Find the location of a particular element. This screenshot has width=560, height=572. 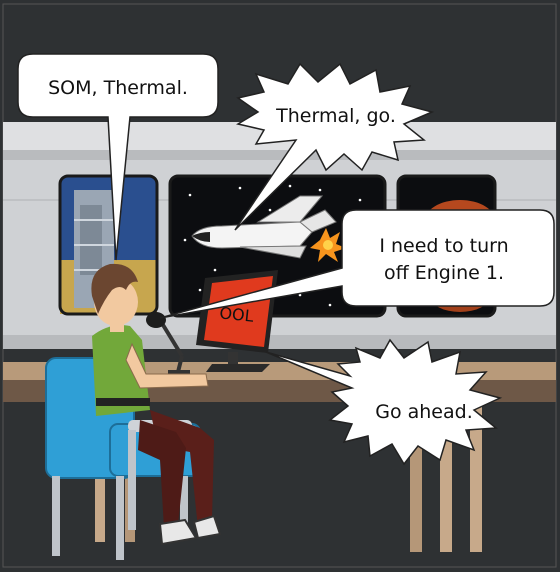

speech-bubble-som: SOM, Thermal. is located at coordinates (118, 157).